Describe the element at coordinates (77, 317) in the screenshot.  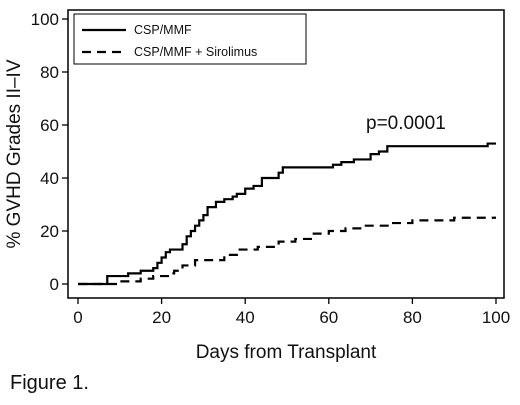
I see `x-tick-label: 0` at that location.